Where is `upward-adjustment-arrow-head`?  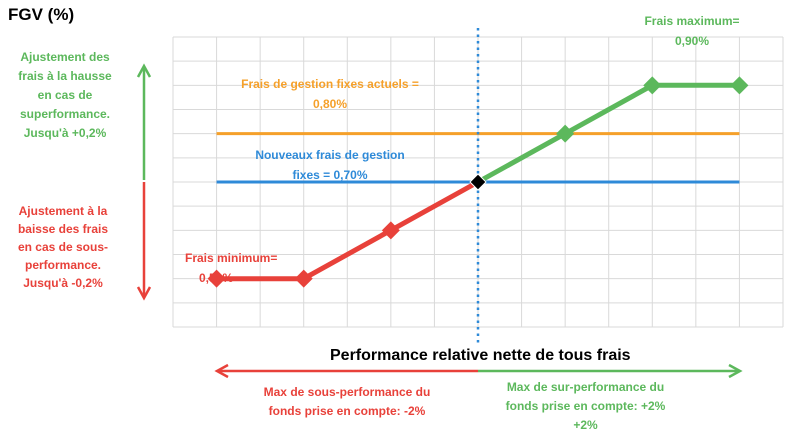
upward-adjustment-arrow-head is located at coordinates (144, 70).